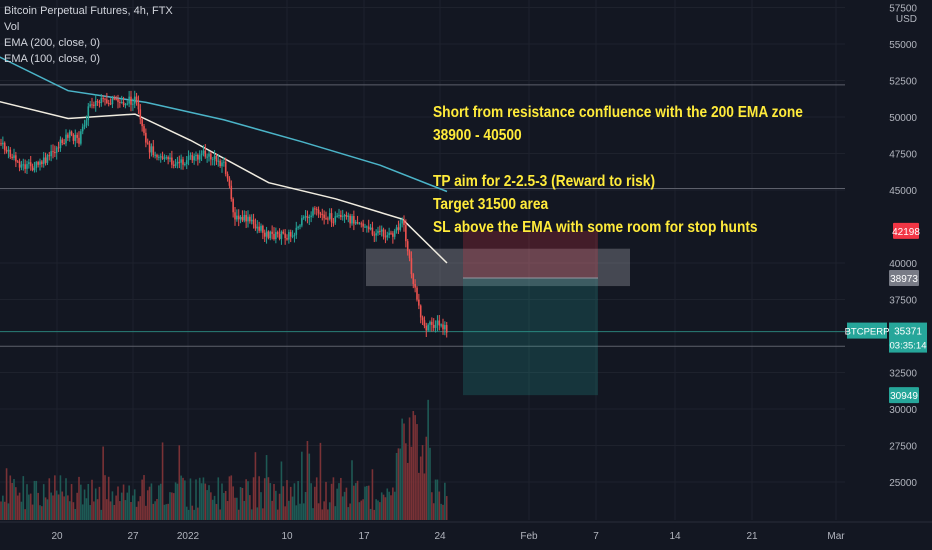 This screenshot has height=550, width=932. What do you see at coordinates (12, 27) in the screenshot?
I see `legend-volume: Vol` at bounding box center [12, 27].